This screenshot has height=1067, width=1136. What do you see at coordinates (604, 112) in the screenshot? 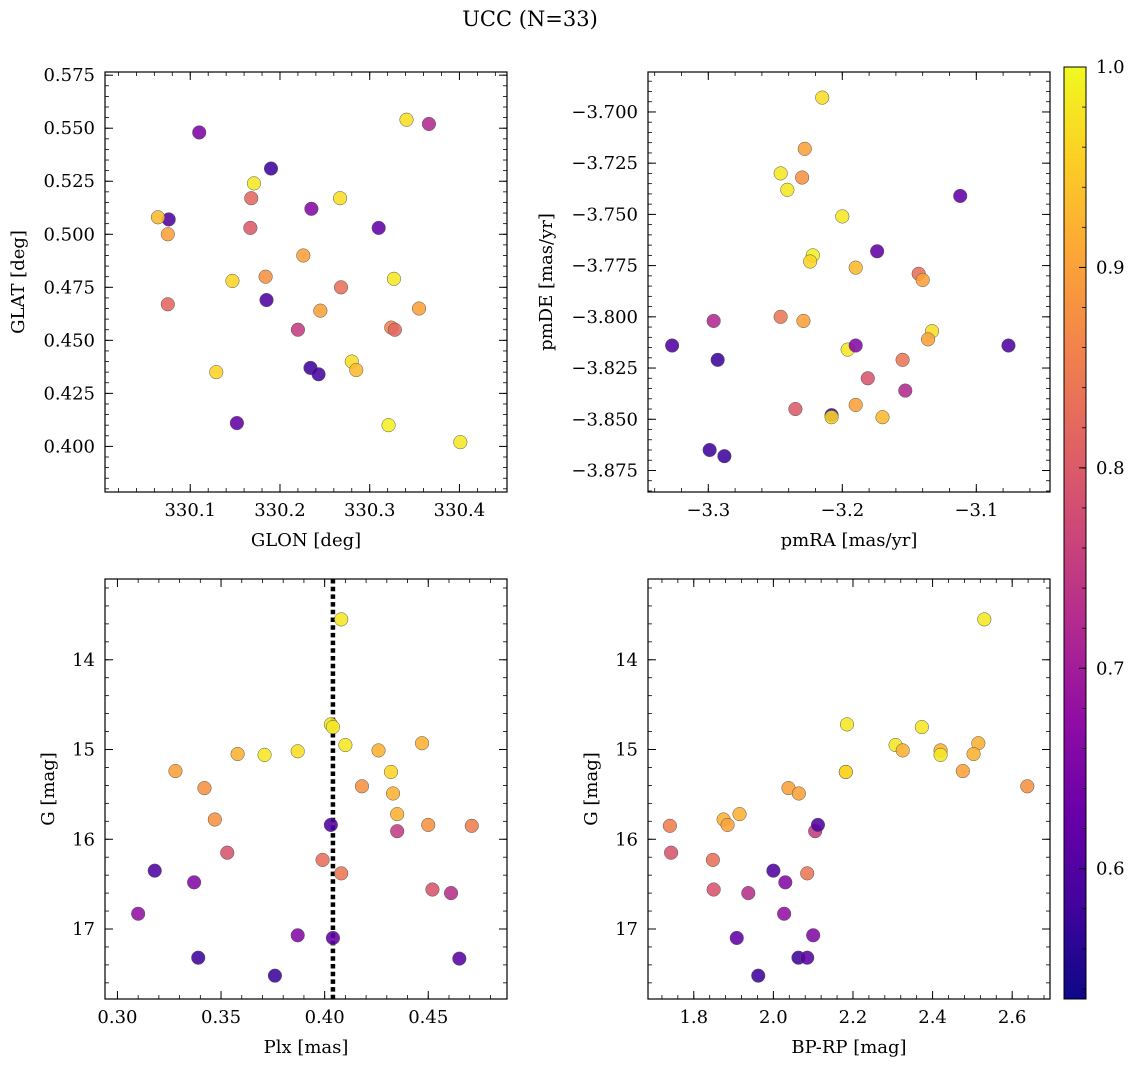
I see `y-tick-label: −3.700` at bounding box center [604, 112].